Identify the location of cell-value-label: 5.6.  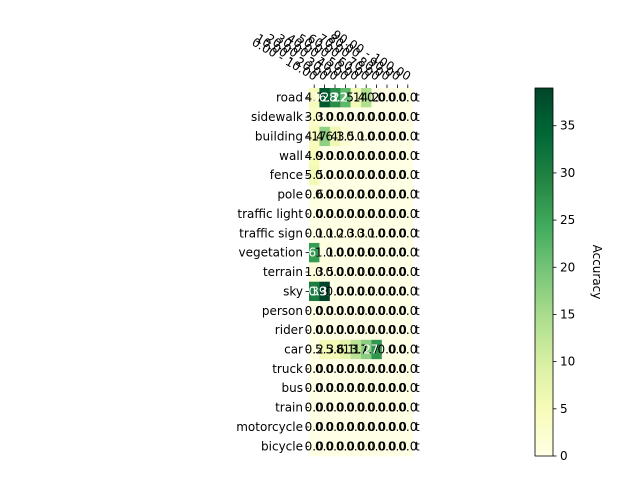
(334, 349).